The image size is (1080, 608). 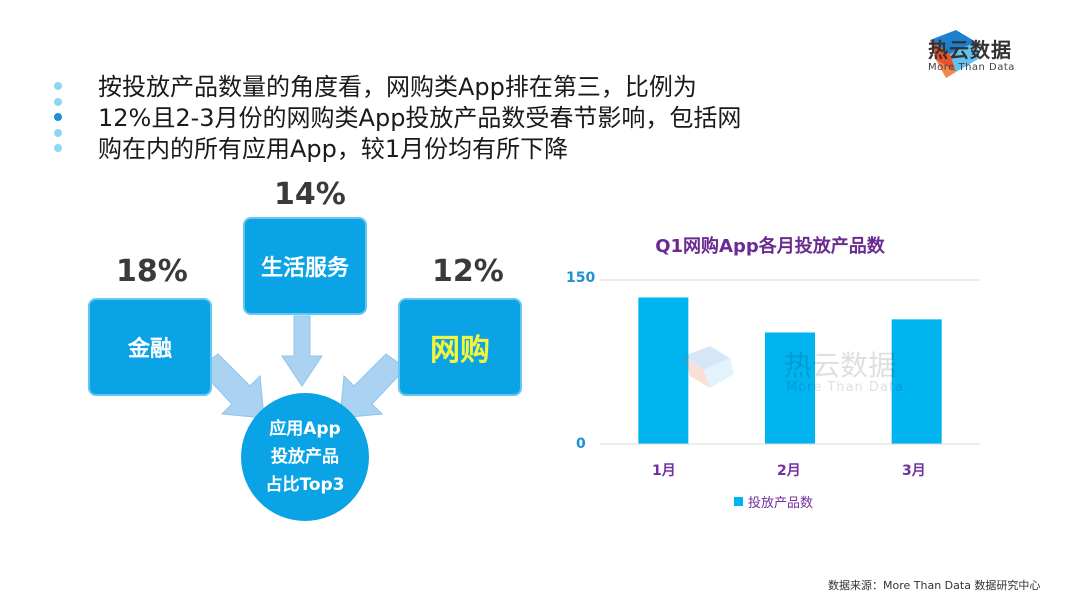 I want to click on arrow-left-icon, so click(x=231, y=386).